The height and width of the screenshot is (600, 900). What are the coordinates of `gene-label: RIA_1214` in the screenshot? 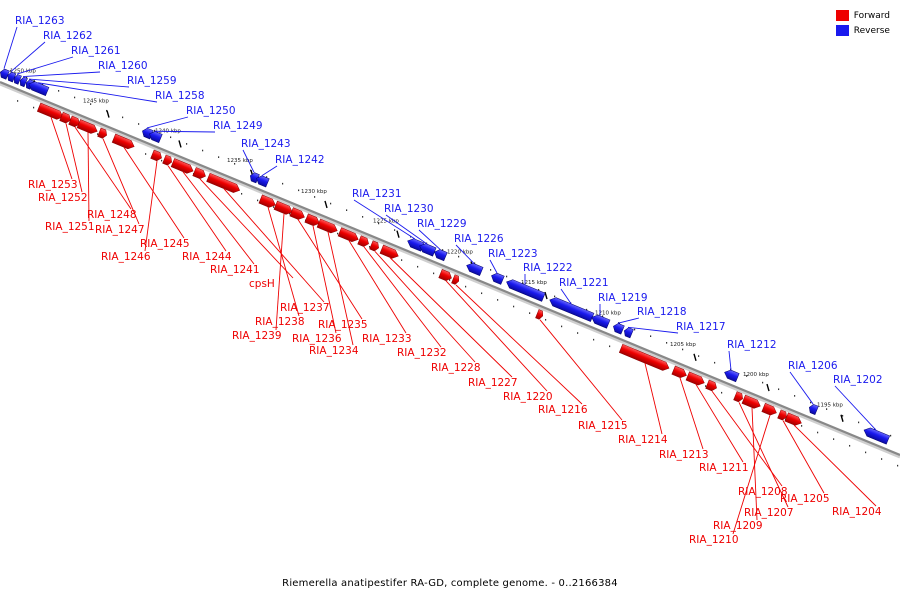 It's located at (643, 440).